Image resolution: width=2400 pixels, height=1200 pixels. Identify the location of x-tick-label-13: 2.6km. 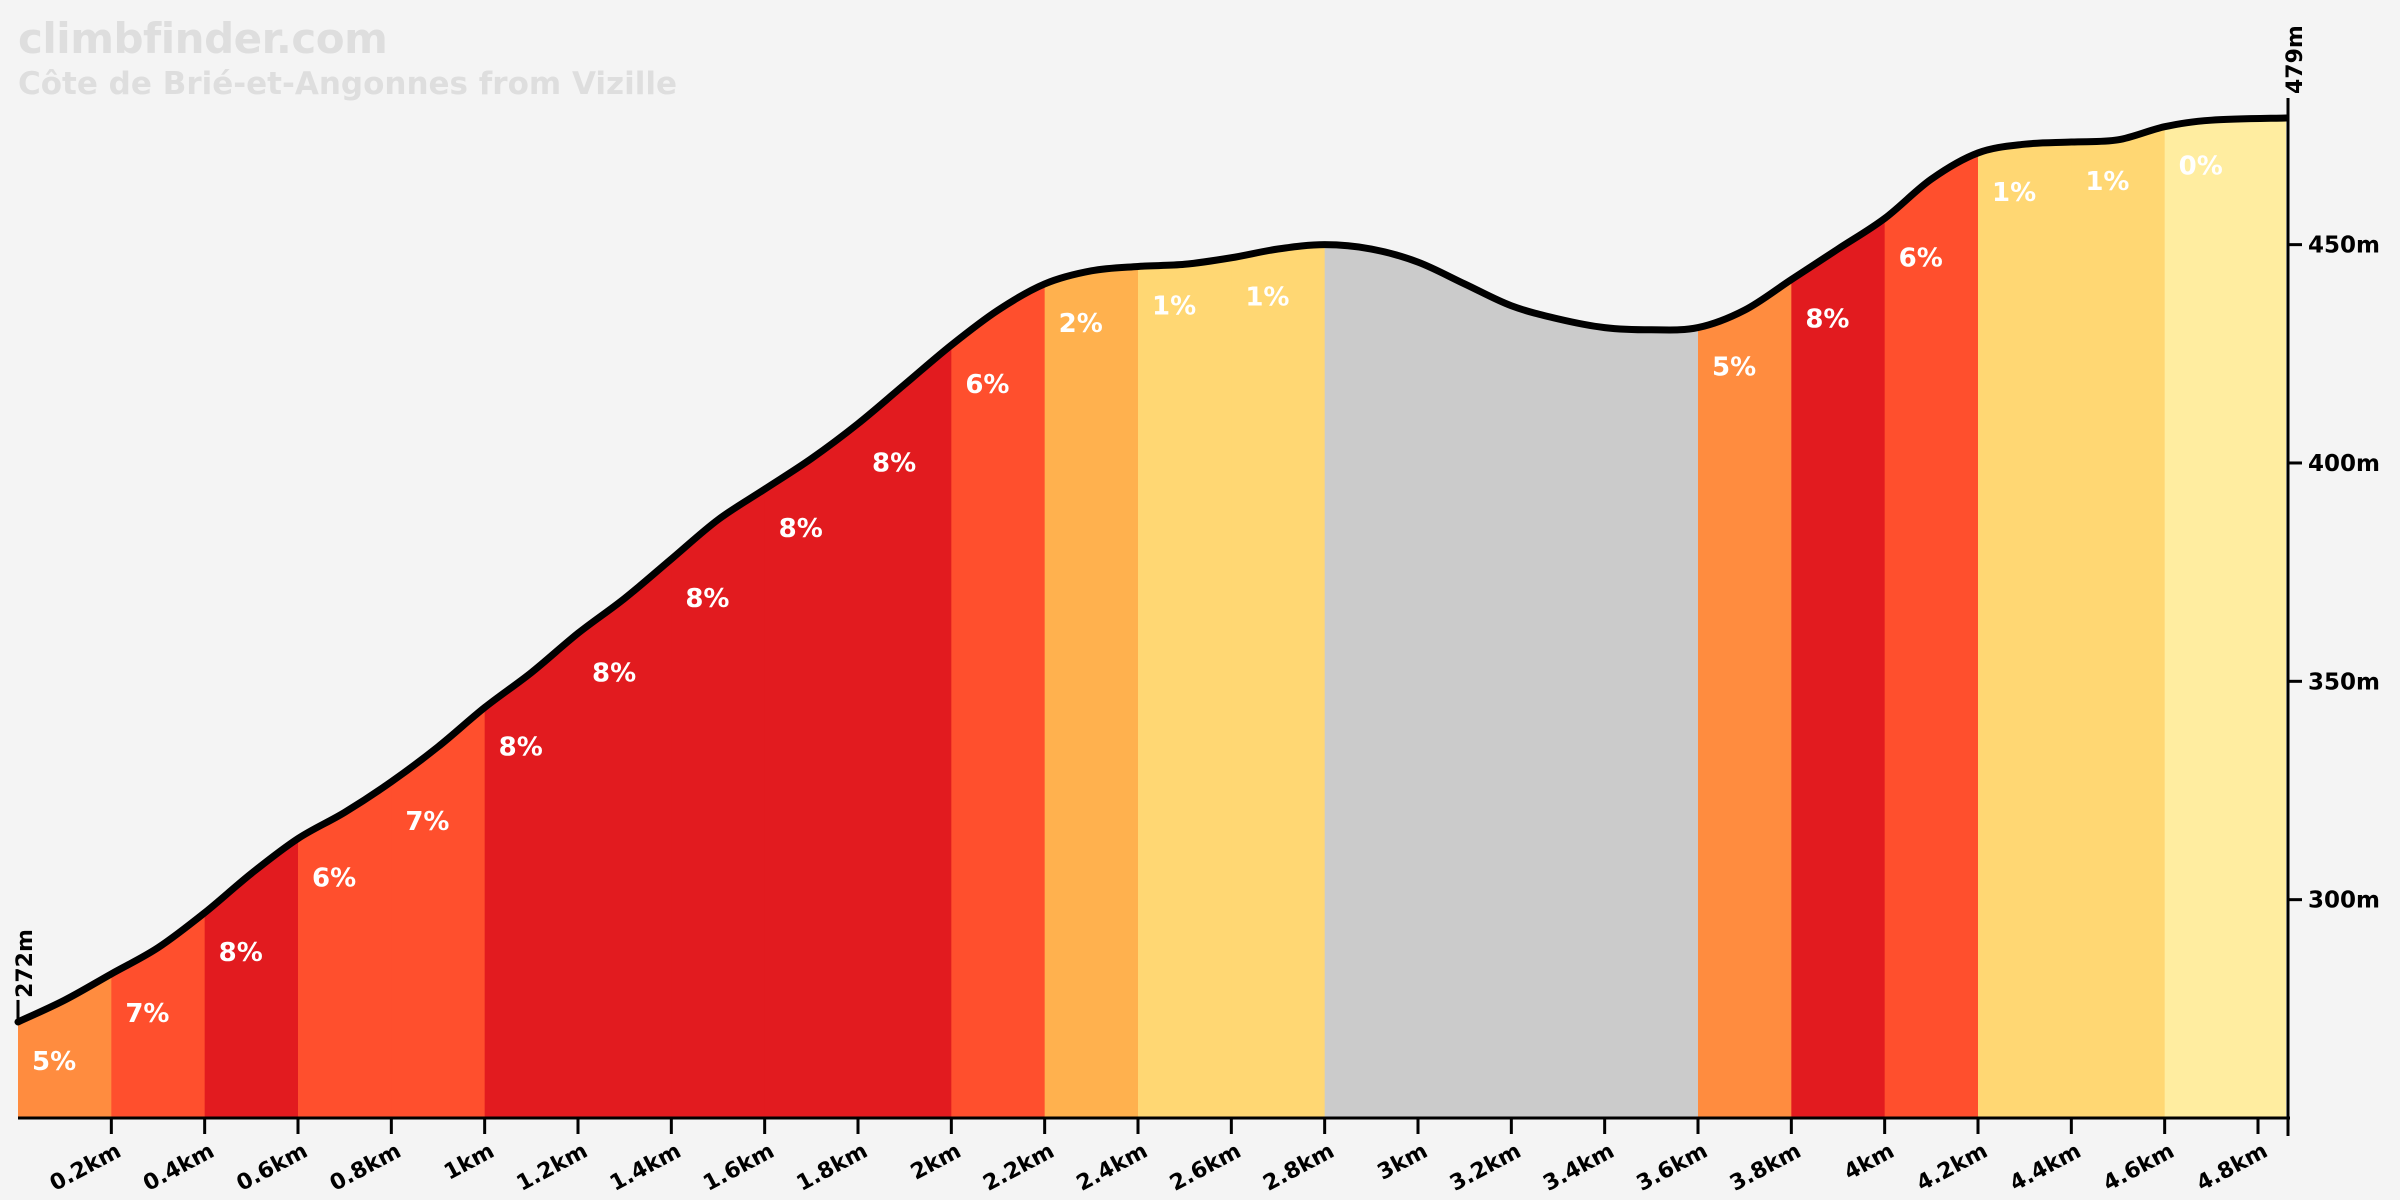
(1205, 1168).